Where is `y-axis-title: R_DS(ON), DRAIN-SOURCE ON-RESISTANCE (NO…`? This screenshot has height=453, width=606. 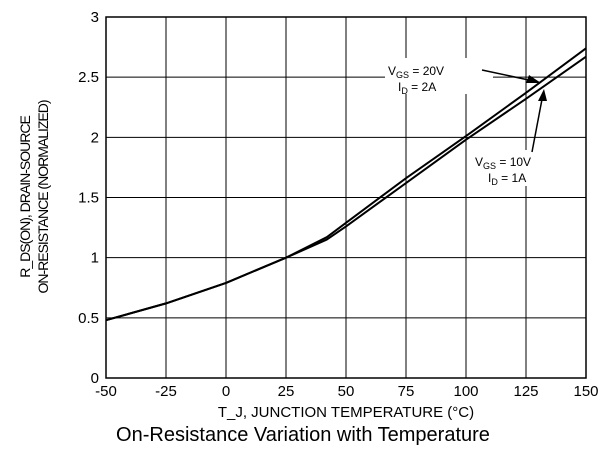 y-axis-title: R_DS(ON), DRAIN-SOURCE ON-RESISTANCE (NO… is located at coordinates (34, 196).